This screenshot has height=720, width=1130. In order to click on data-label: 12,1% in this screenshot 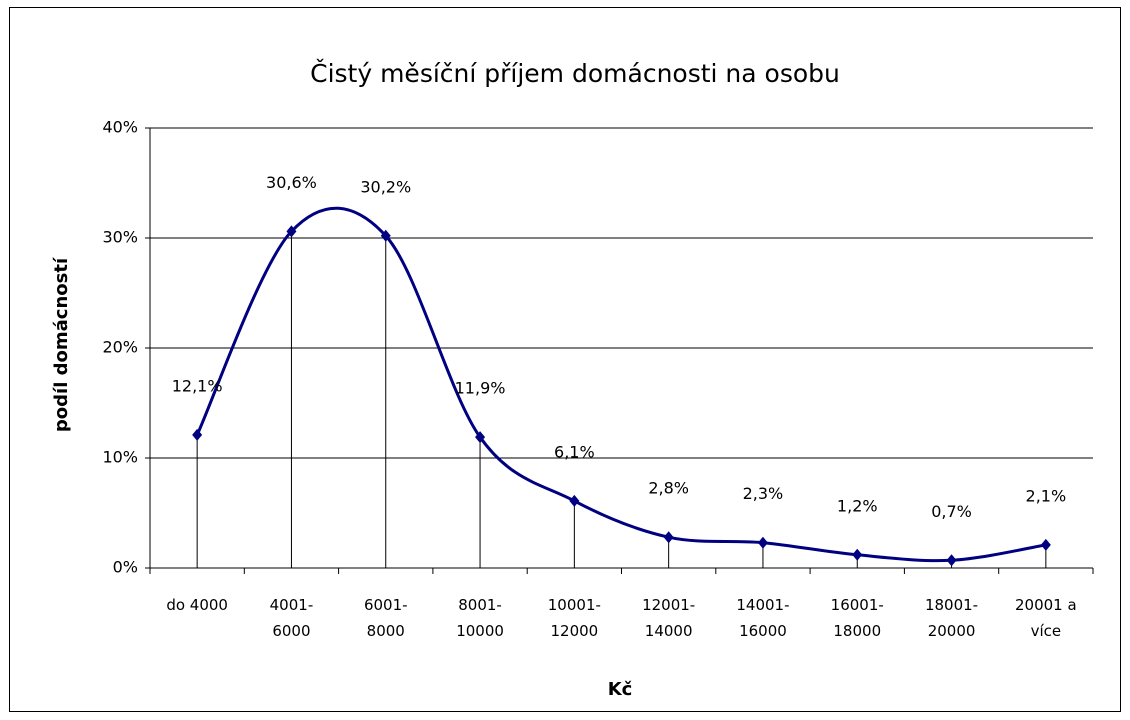, I will do `click(197, 385)`.